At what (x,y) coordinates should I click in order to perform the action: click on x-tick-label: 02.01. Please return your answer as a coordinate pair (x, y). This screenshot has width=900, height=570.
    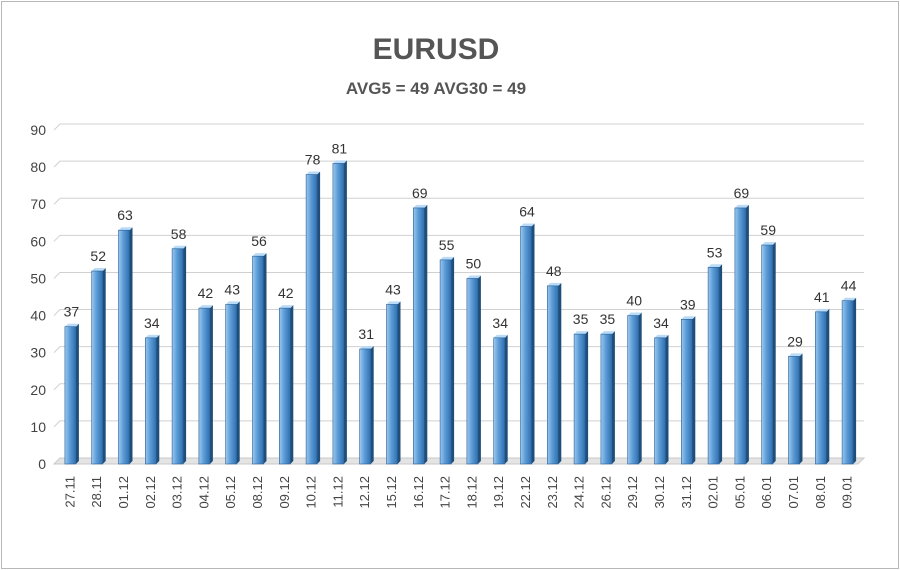
    Looking at the image, I should click on (713, 492).